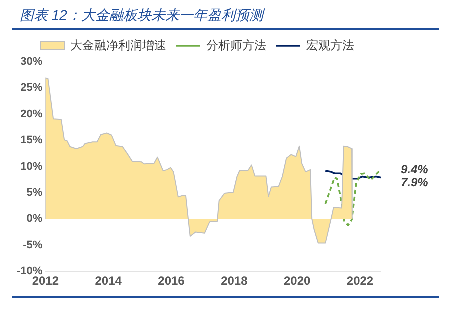  Describe the element at coordinates (31, 140) in the screenshot. I see `y-tick-label: 15%` at that location.